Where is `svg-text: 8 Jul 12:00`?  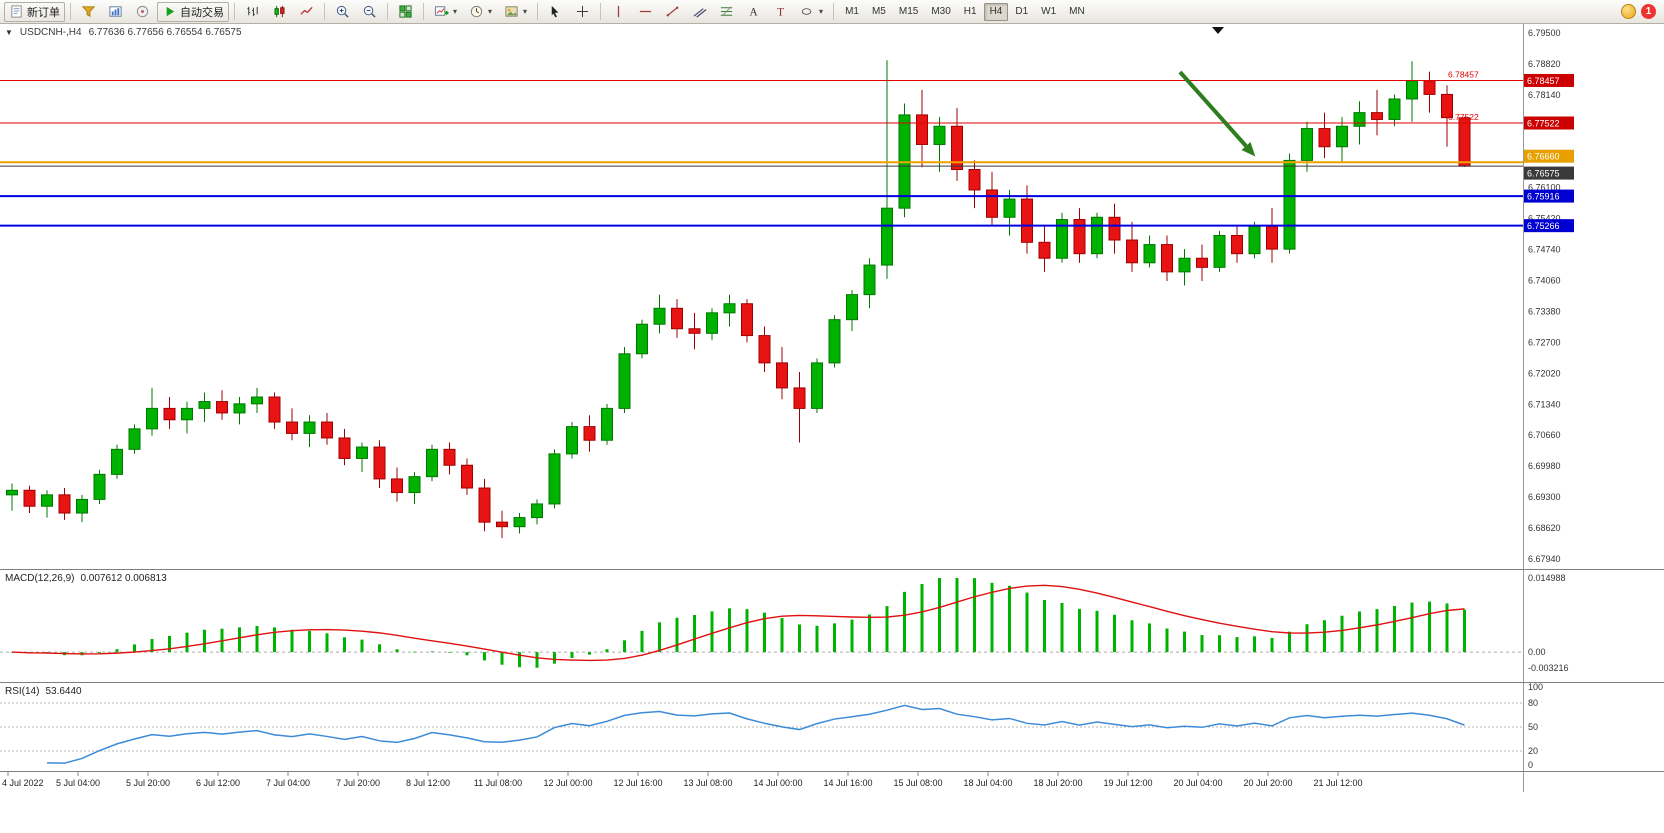
svg-text: 8 Jul 12:00 is located at coordinates (428, 783).